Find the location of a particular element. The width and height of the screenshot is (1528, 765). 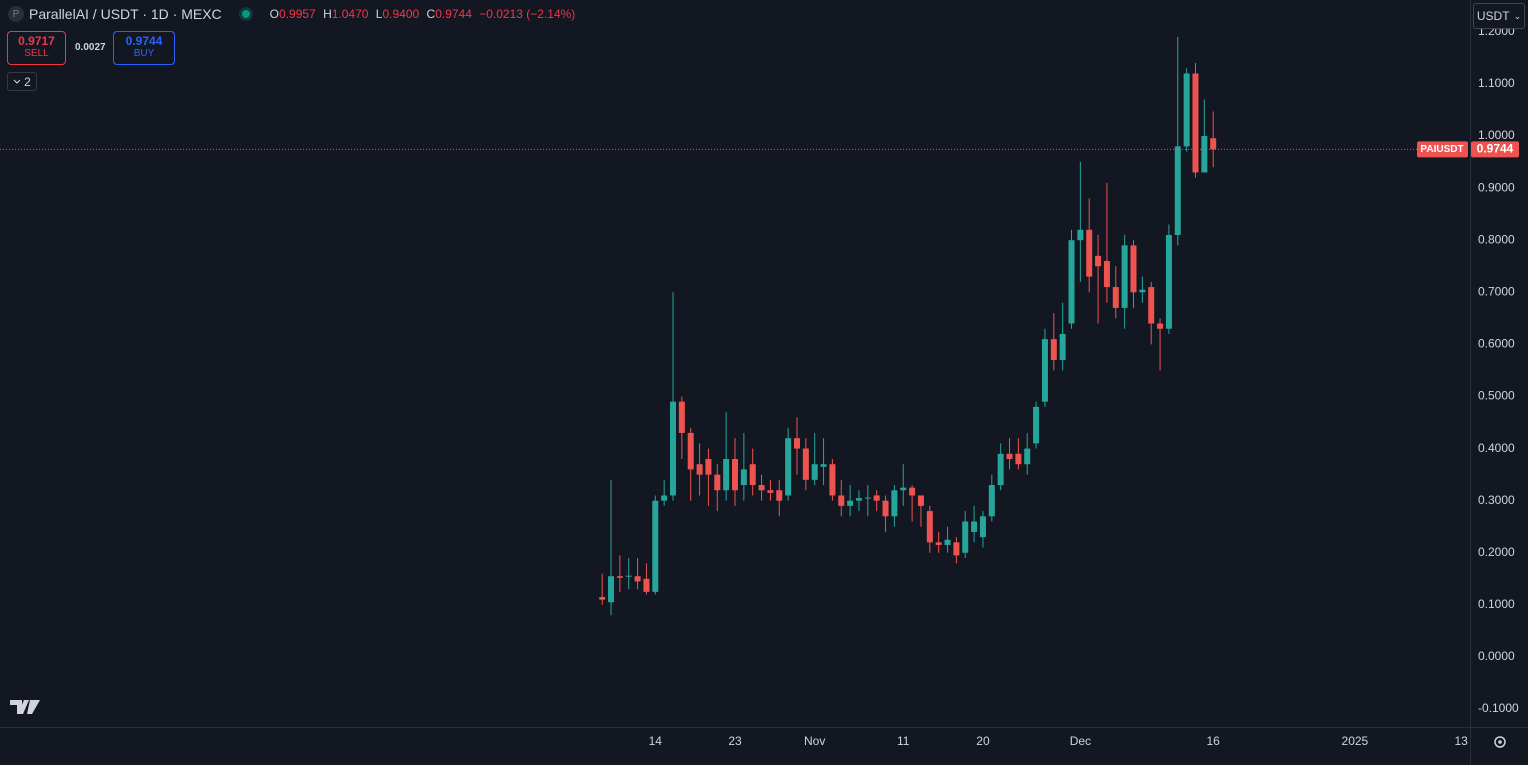

y-tick-label: 0.7000 is located at coordinates (1496, 291).